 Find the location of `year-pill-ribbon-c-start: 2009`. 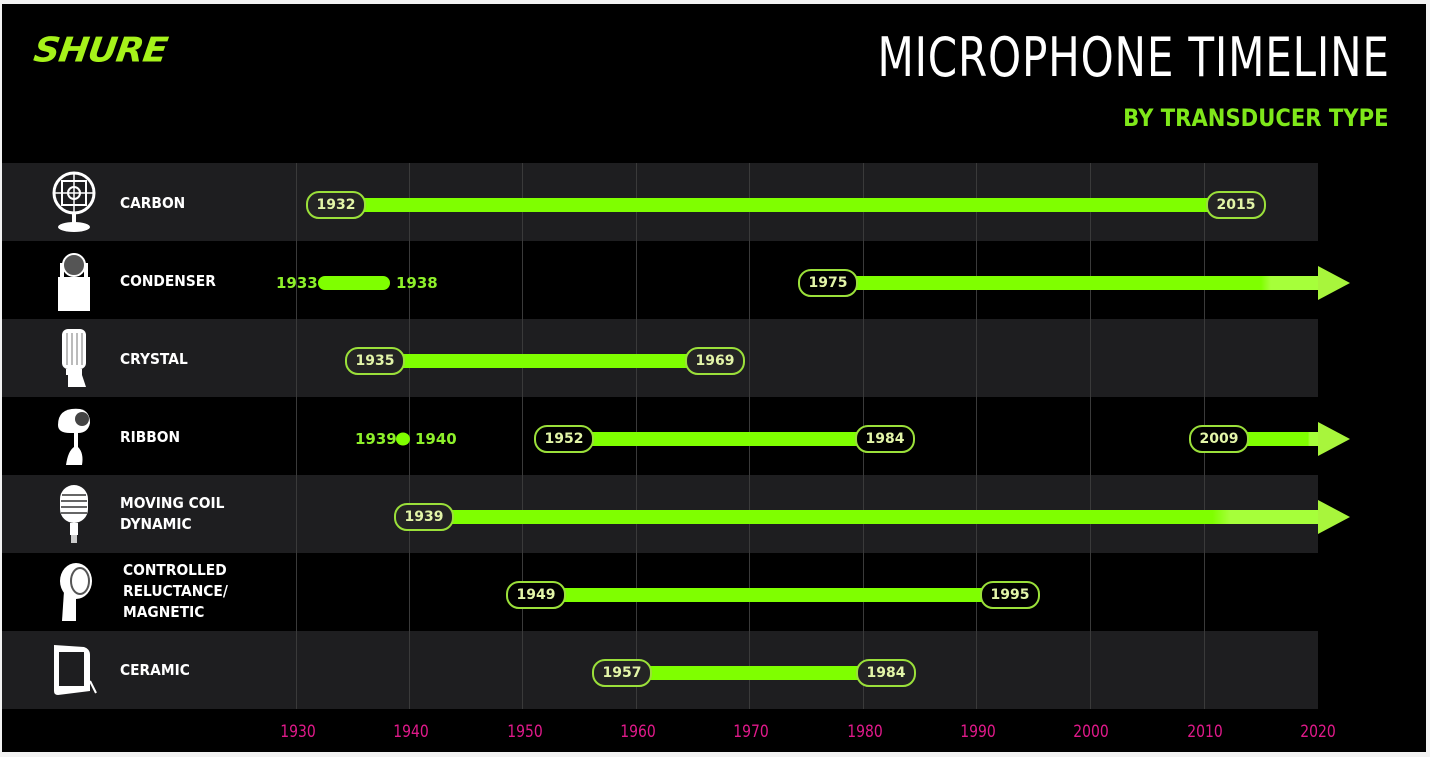

year-pill-ribbon-c-start: 2009 is located at coordinates (1219, 439).